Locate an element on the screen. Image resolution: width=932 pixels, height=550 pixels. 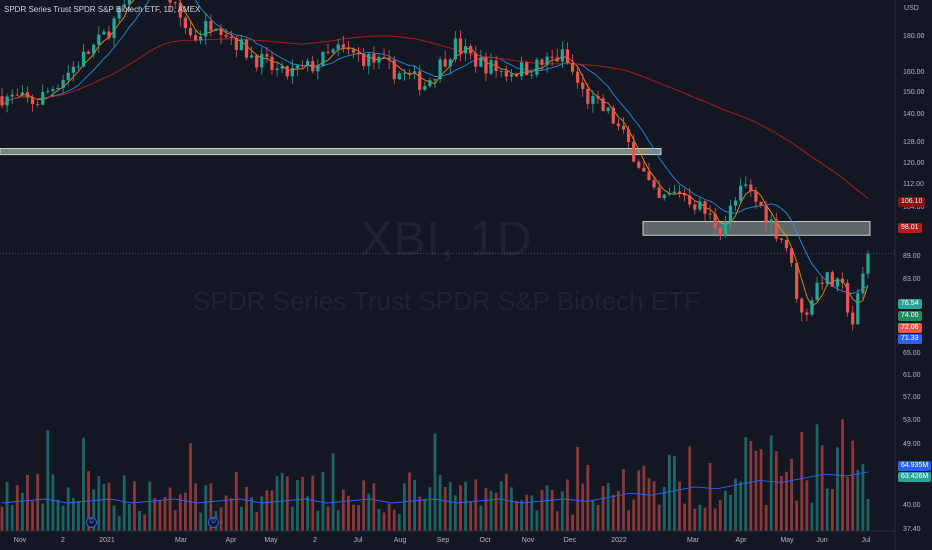
currency-label: USD is located at coordinates (911, 8).